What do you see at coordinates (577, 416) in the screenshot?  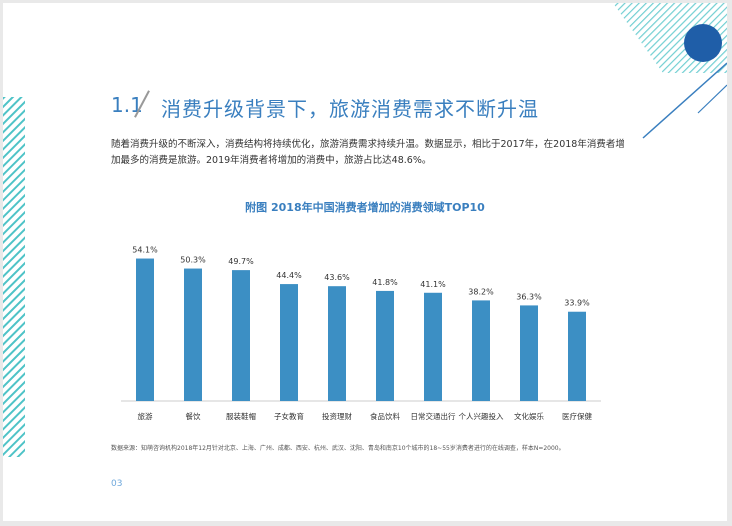 I see `category-label-9: 医疗保健` at bounding box center [577, 416].